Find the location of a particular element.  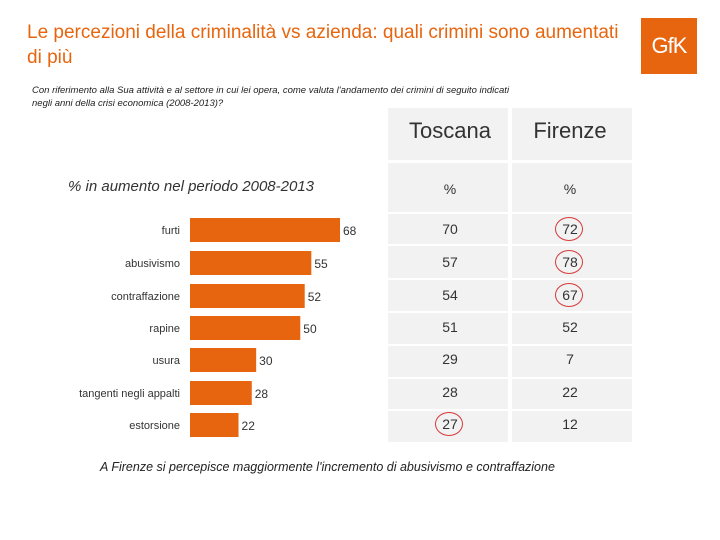

category-label: rapine is located at coordinates (164, 329).